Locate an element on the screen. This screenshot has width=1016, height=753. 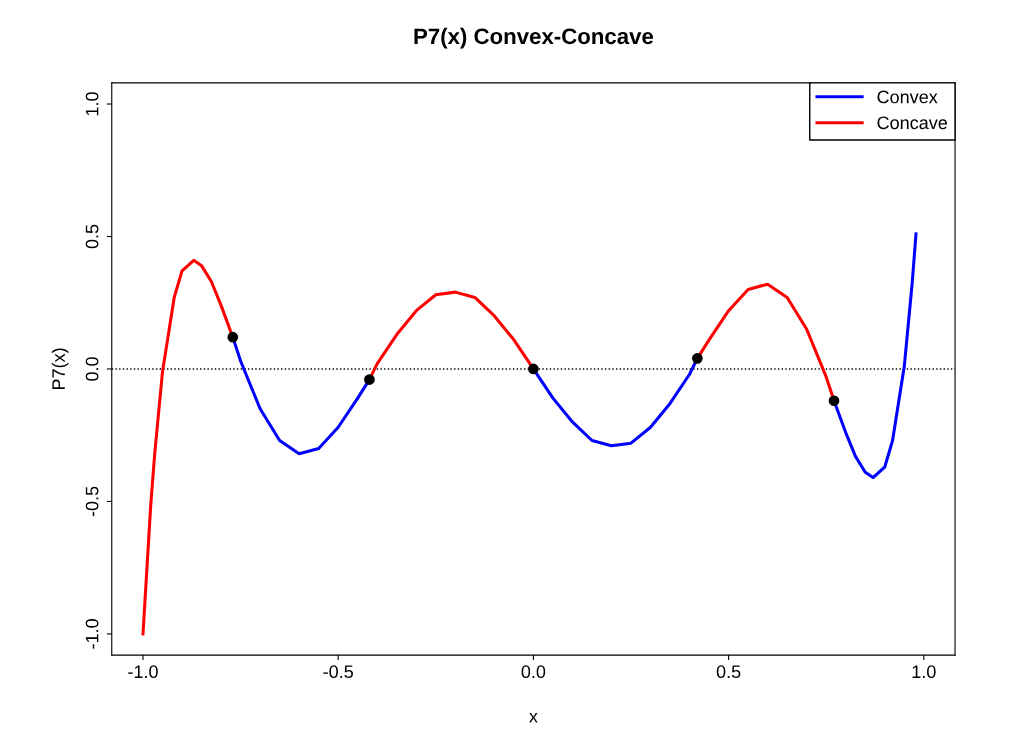
x-tick-label: -0.5 is located at coordinates (338, 672).